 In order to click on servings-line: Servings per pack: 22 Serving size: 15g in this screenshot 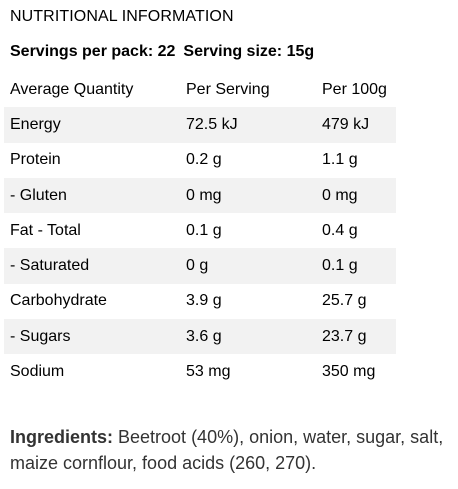, I will do `click(162, 52)`.